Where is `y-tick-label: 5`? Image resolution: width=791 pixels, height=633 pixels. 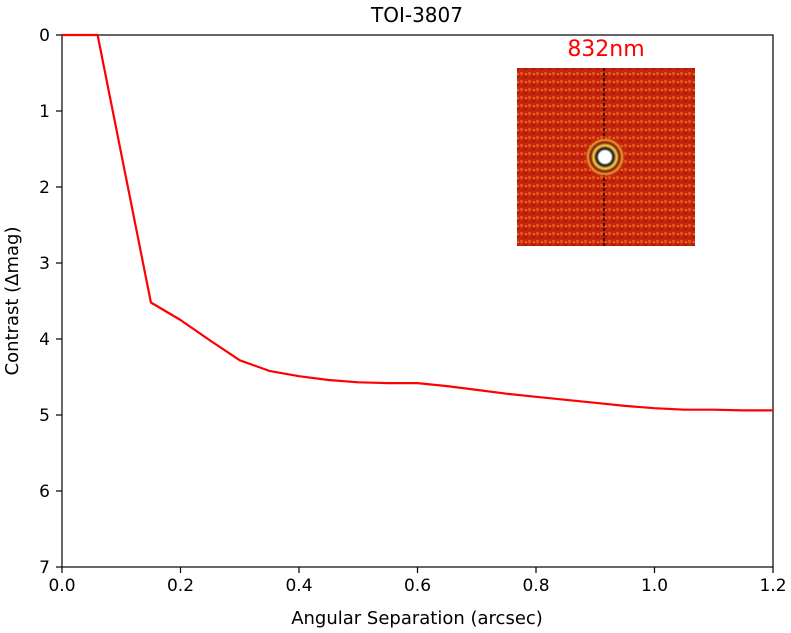 y-tick-label: 5 is located at coordinates (44, 416).